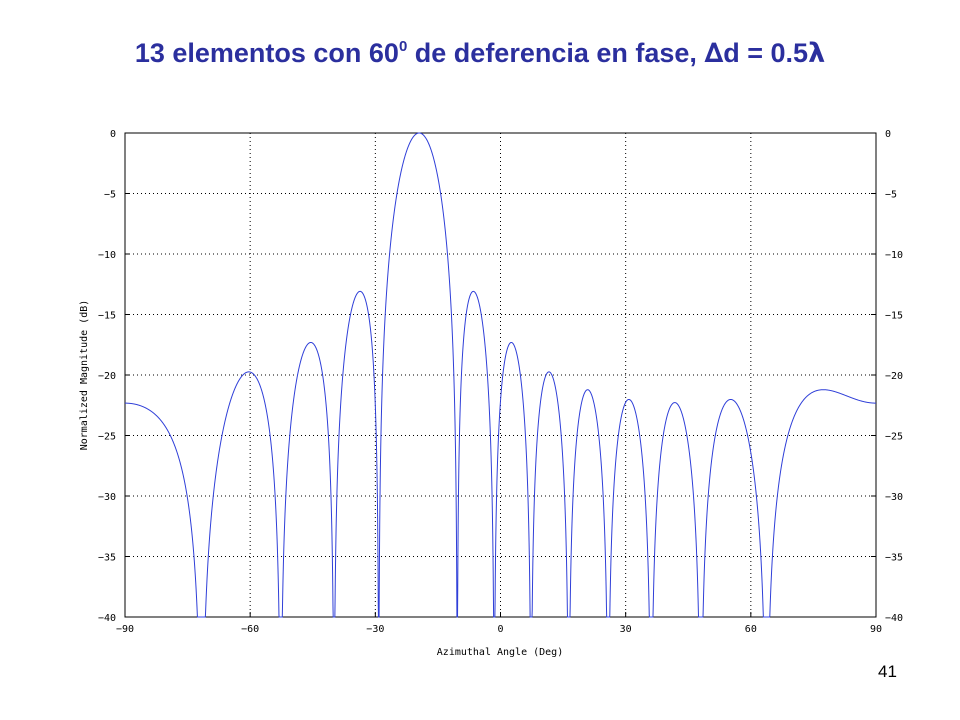 The image size is (960, 720). What do you see at coordinates (250, 629) in the screenshot?
I see `x-tick-label: −60` at bounding box center [250, 629].